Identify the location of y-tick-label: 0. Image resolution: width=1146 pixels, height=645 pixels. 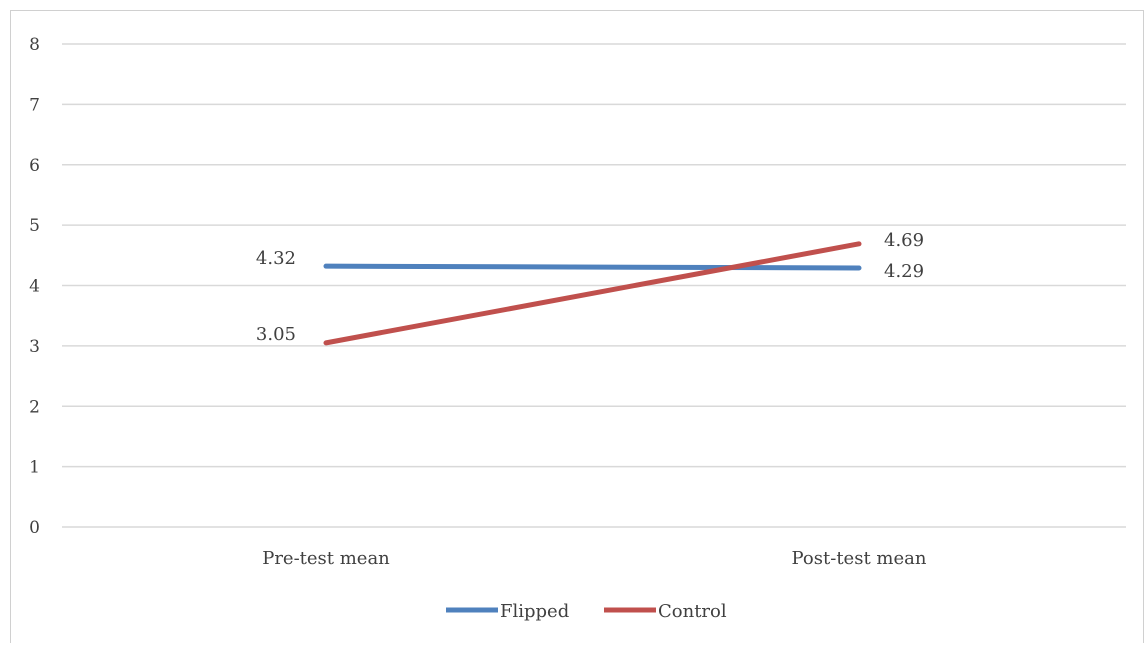
(34, 528).